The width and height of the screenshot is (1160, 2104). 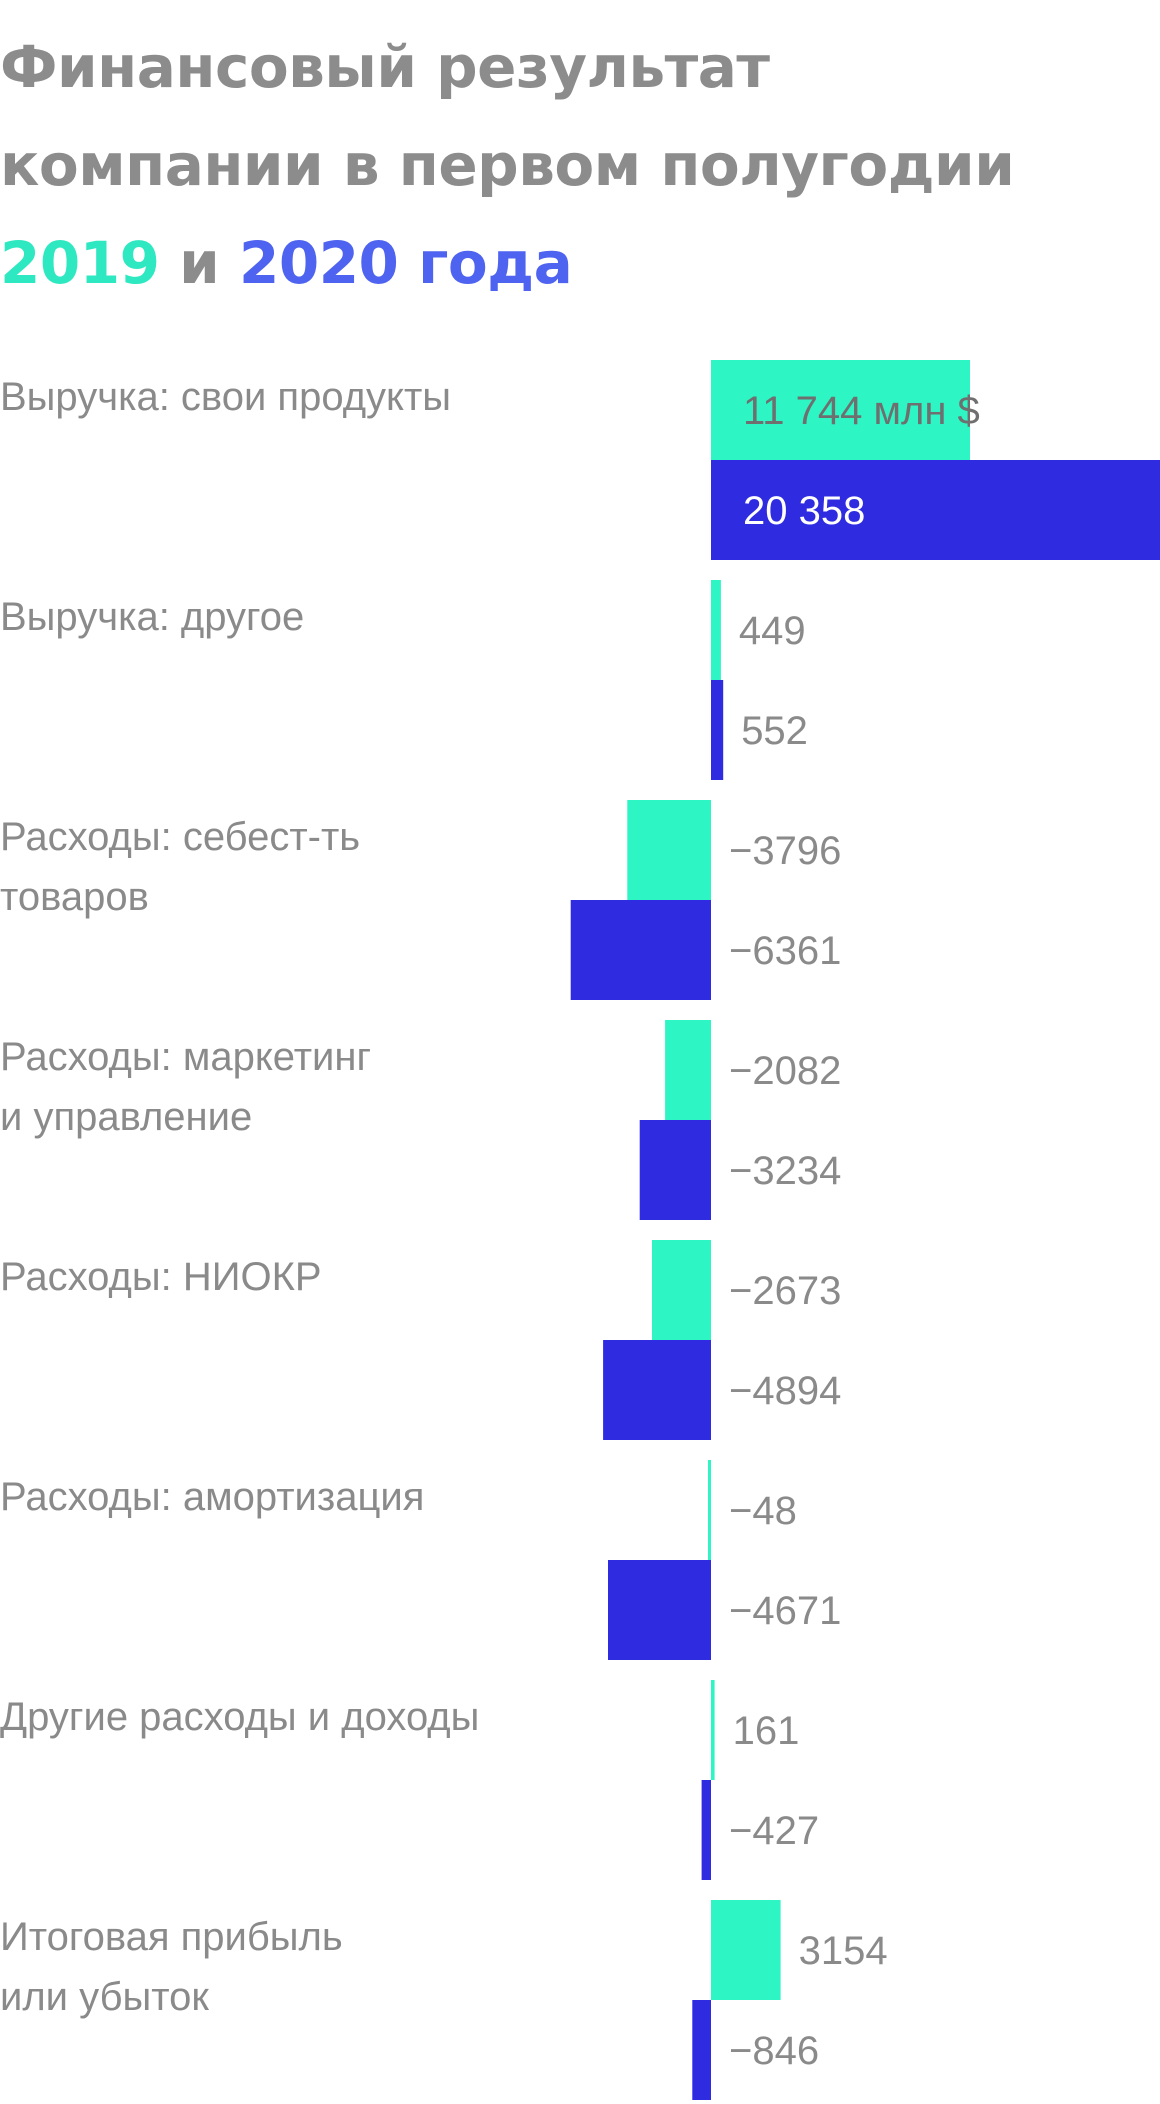 What do you see at coordinates (180, 837) in the screenshot?
I see `category-label-line: Расходы: себест-ть` at bounding box center [180, 837].